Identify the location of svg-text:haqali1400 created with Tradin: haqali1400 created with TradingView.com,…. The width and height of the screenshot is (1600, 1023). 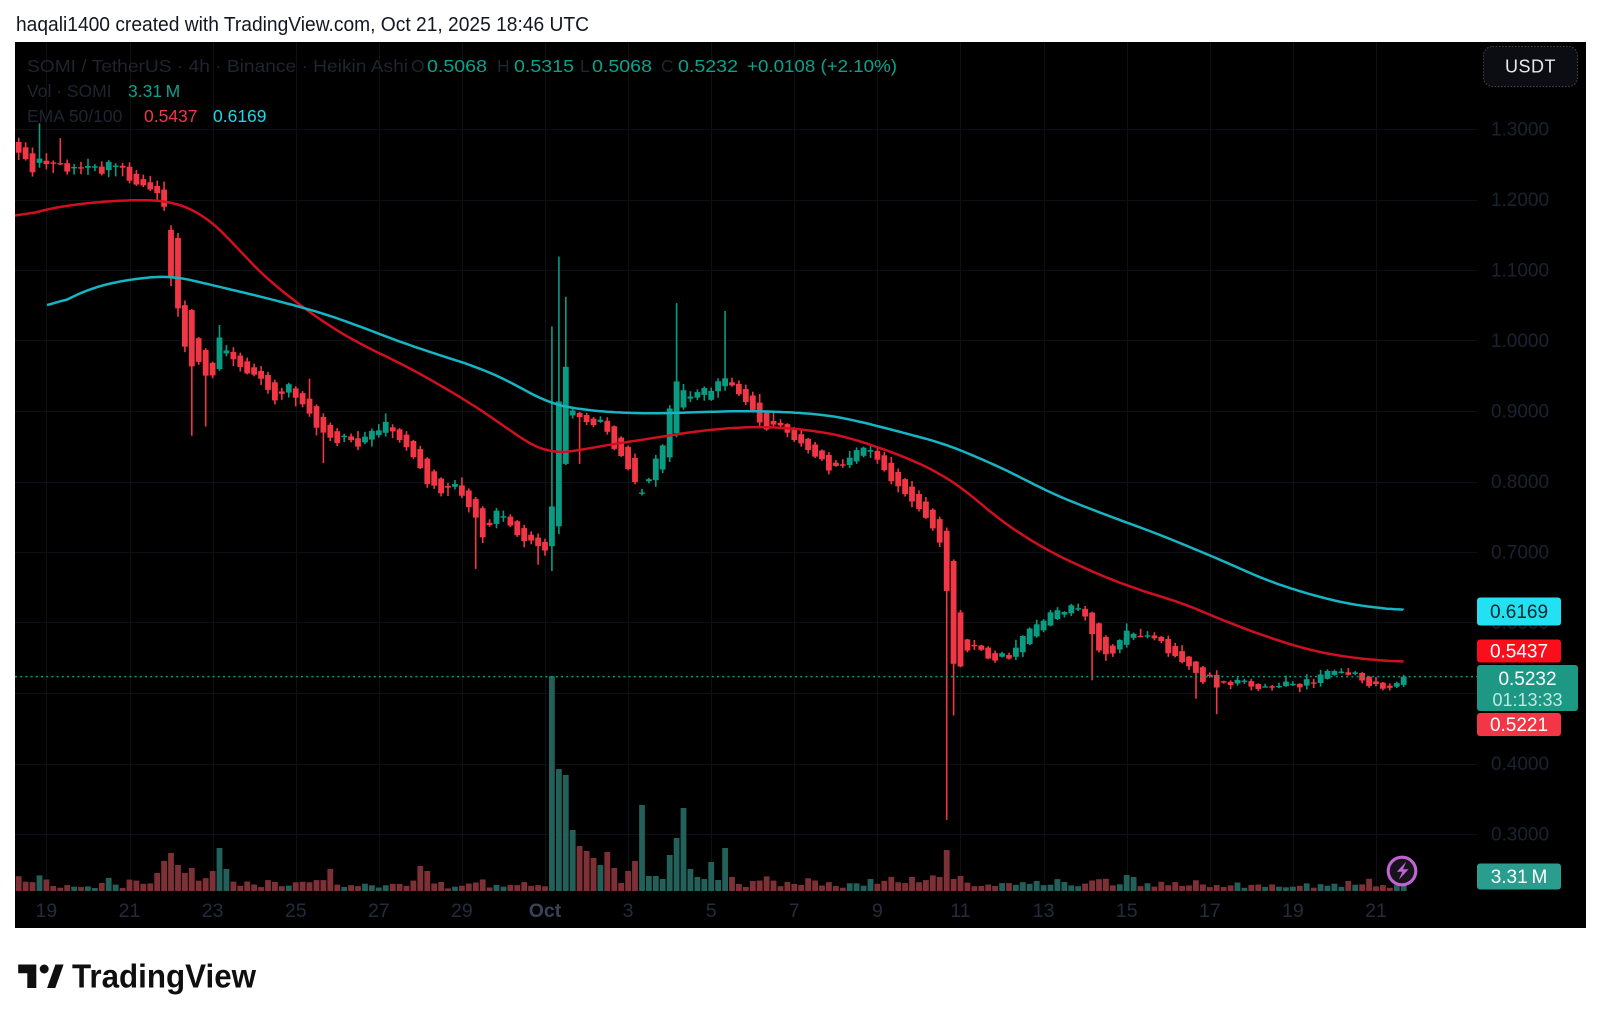
(302, 25).